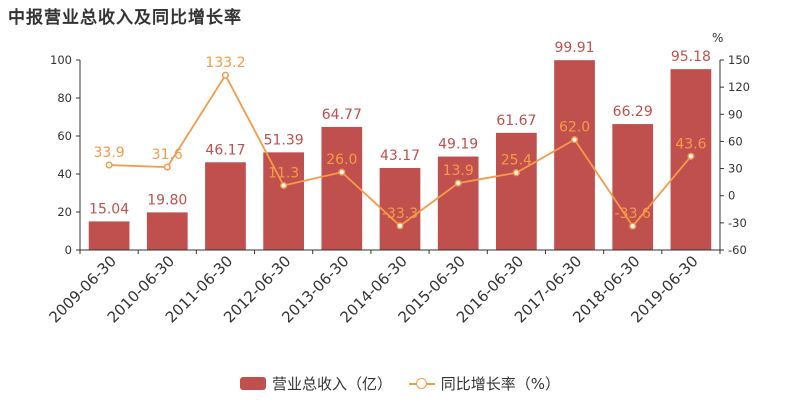  Describe the element at coordinates (739, 87) in the screenshot. I see `right-tick-label: 120` at that location.